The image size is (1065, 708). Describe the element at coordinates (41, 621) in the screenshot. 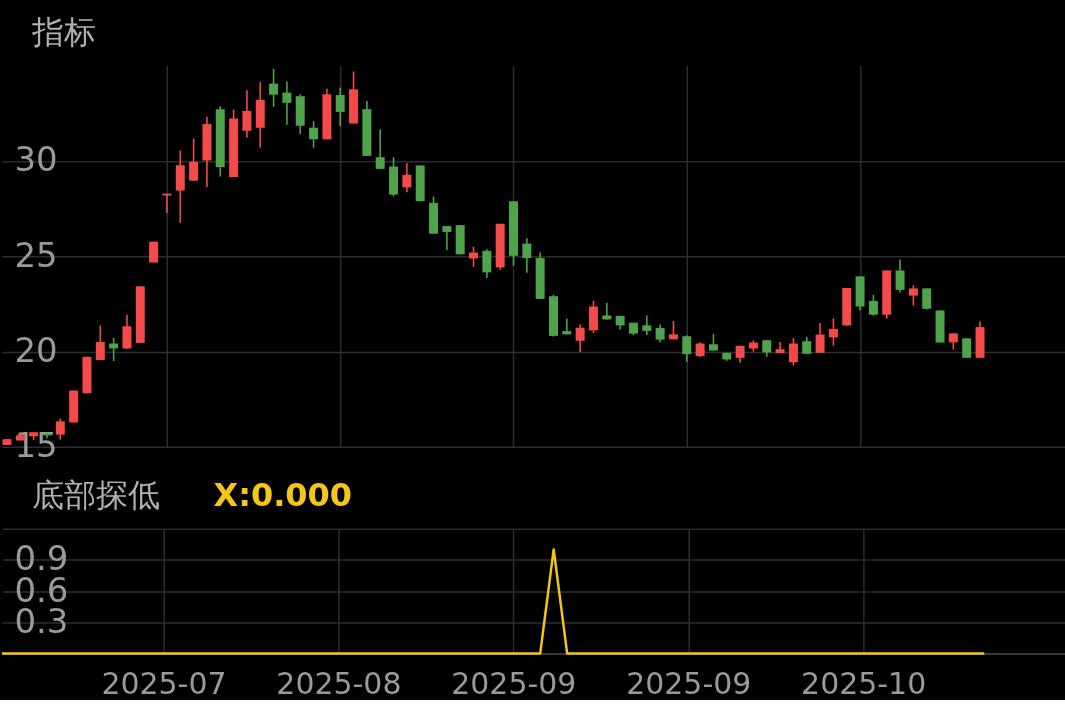

I see `y-tick-label: 0.3` at that location.